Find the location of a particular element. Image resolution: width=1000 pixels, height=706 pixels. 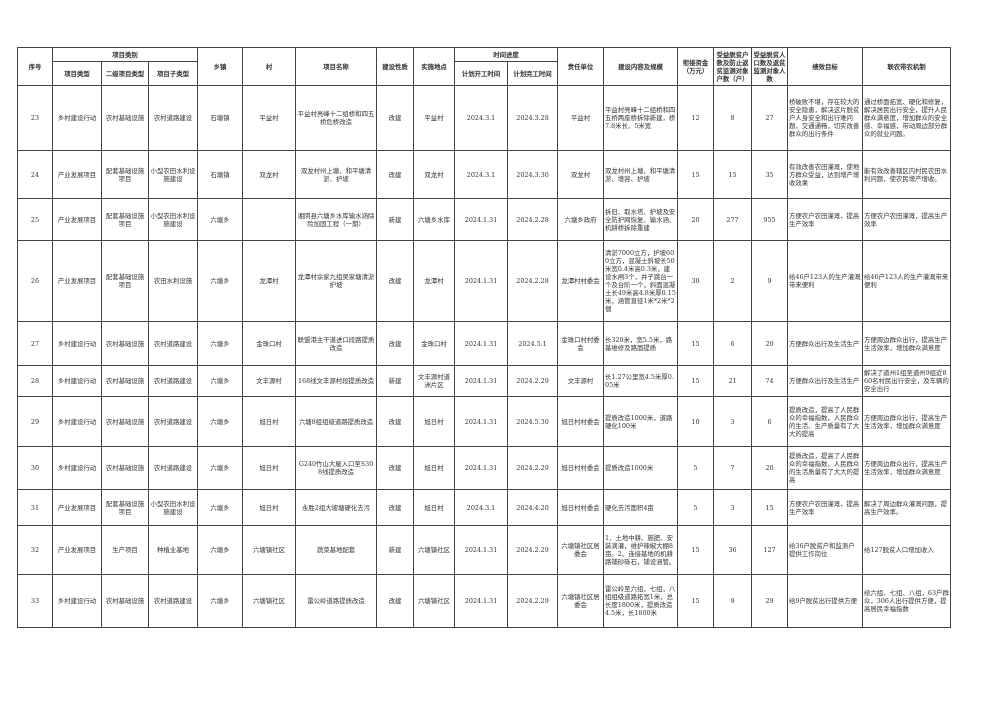

cell-goal: 提质改造，提高了人民群众的幸福指数，人民群众的生活质量有了大大的提高 is located at coordinates (825, 468).